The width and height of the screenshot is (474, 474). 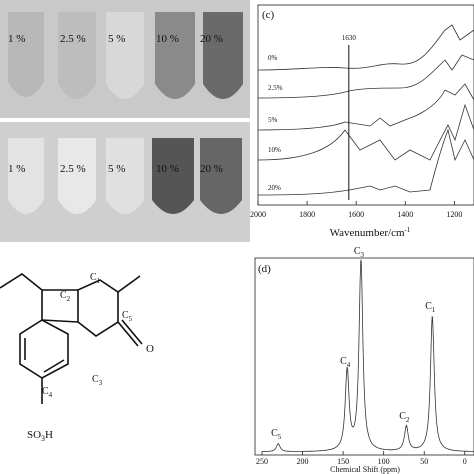 I want to click on sulfonate: SO3H, so click(x=40, y=436).